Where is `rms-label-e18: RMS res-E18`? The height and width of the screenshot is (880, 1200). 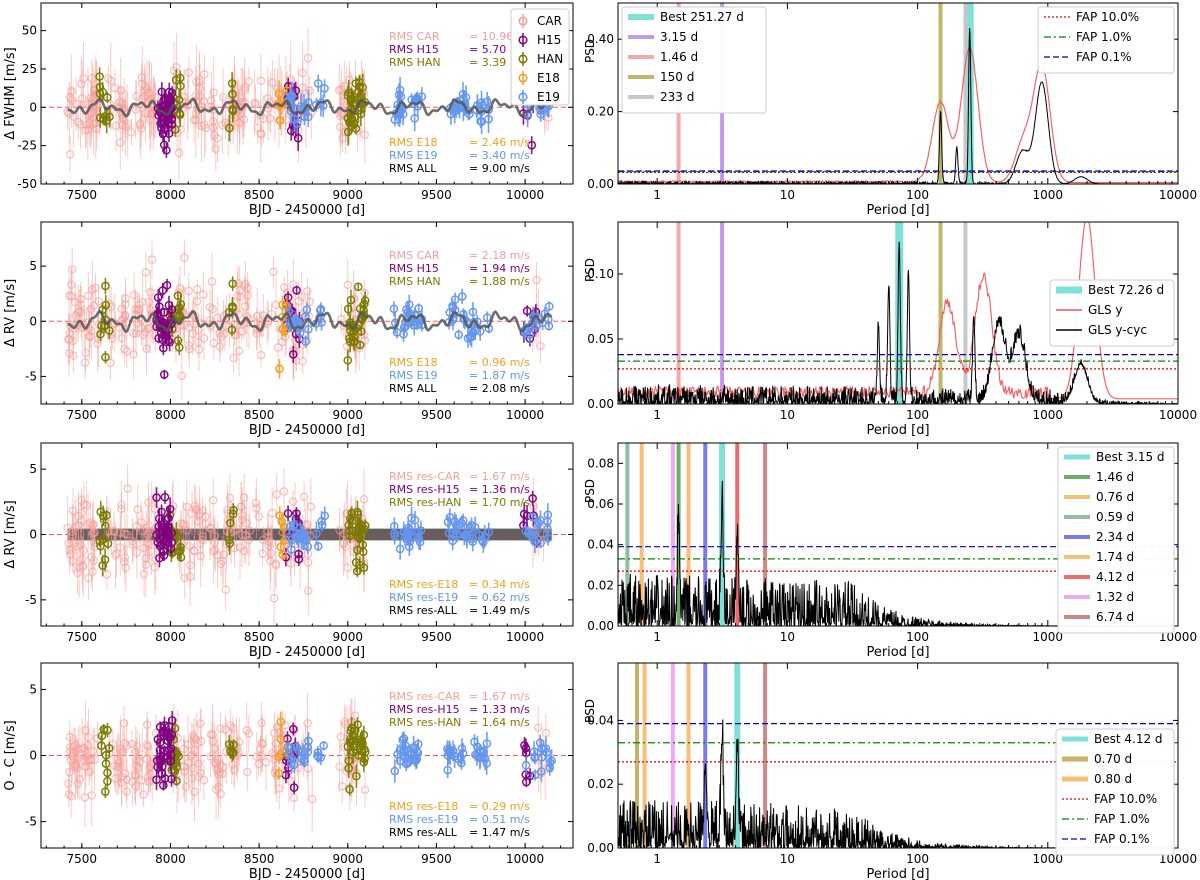 rms-label-e18: RMS res-E18 is located at coordinates (423, 584).